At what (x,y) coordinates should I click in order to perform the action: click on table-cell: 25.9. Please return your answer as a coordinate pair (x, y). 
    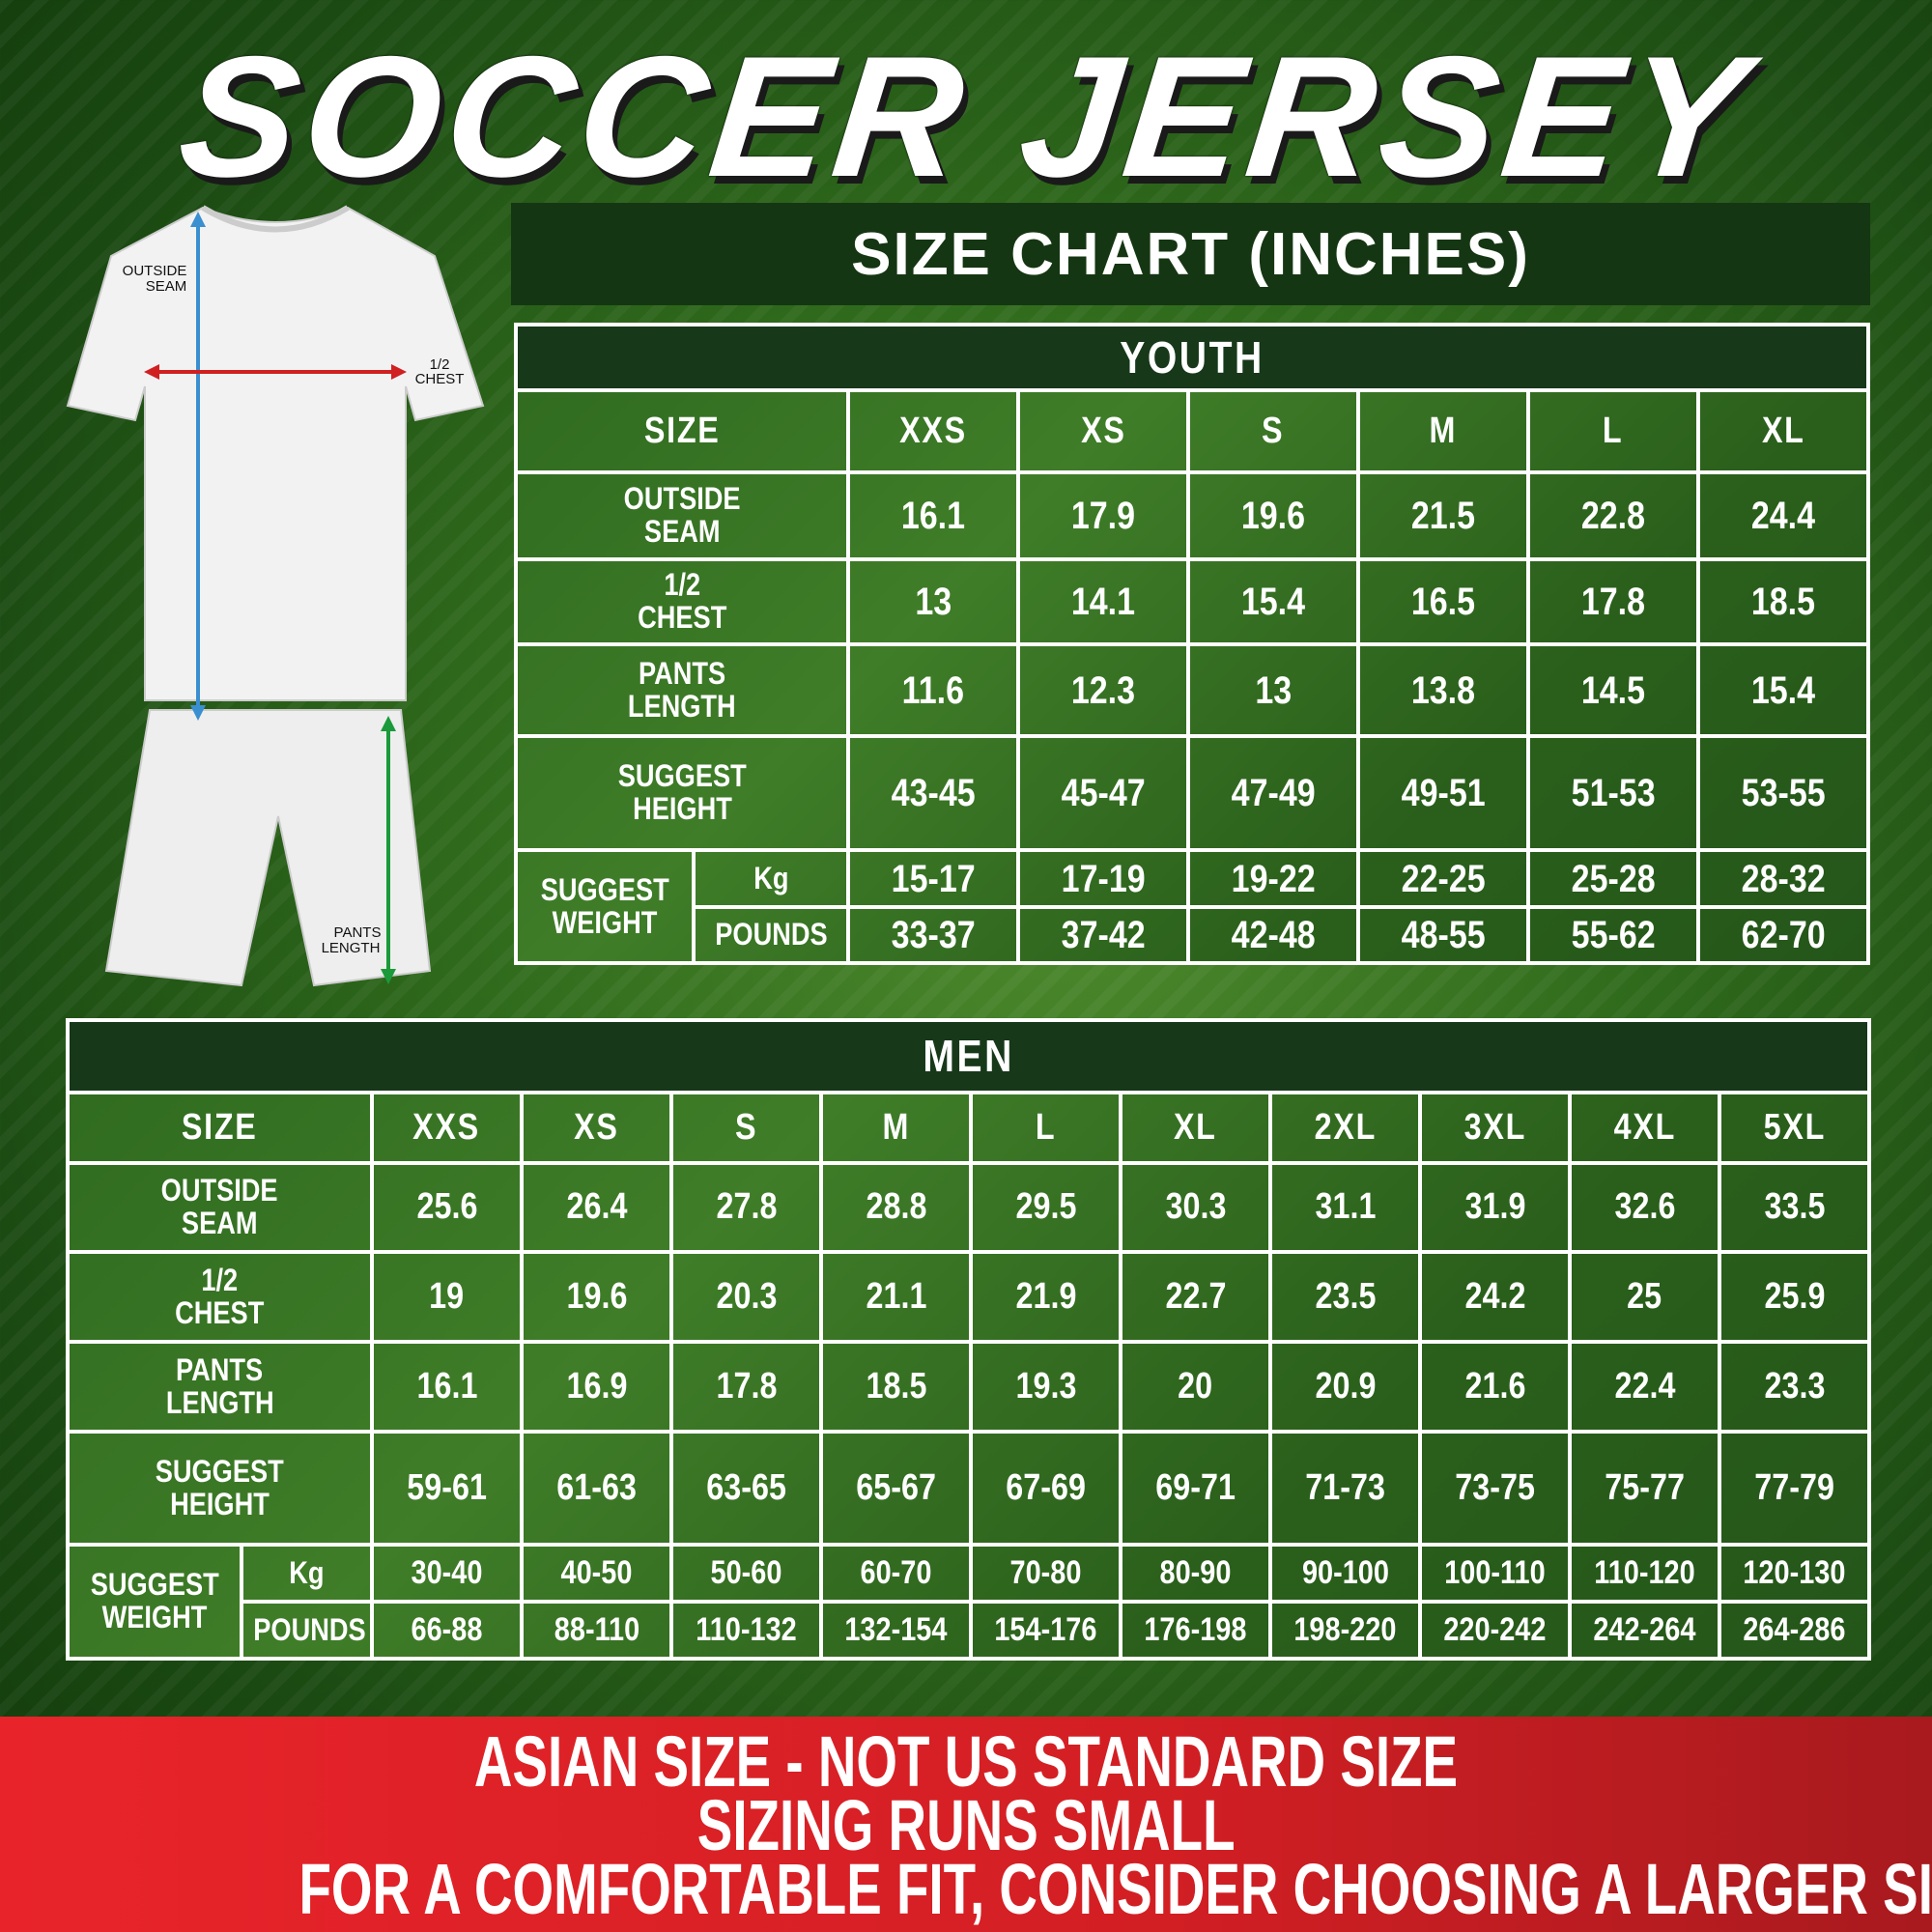
    Looking at the image, I should click on (1794, 1297).